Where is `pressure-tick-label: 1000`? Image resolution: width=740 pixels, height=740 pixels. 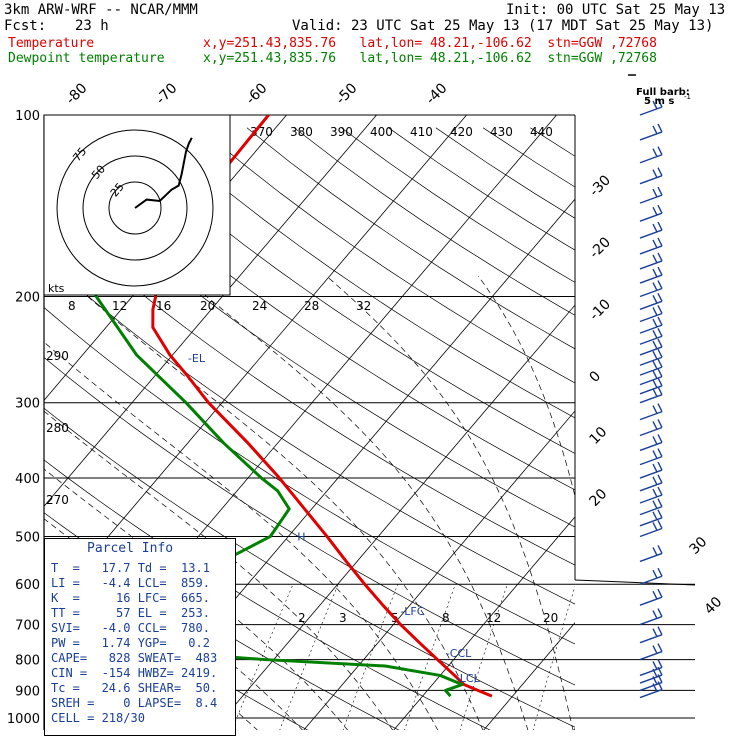 pressure-tick-label: 1000 is located at coordinates (23, 719).